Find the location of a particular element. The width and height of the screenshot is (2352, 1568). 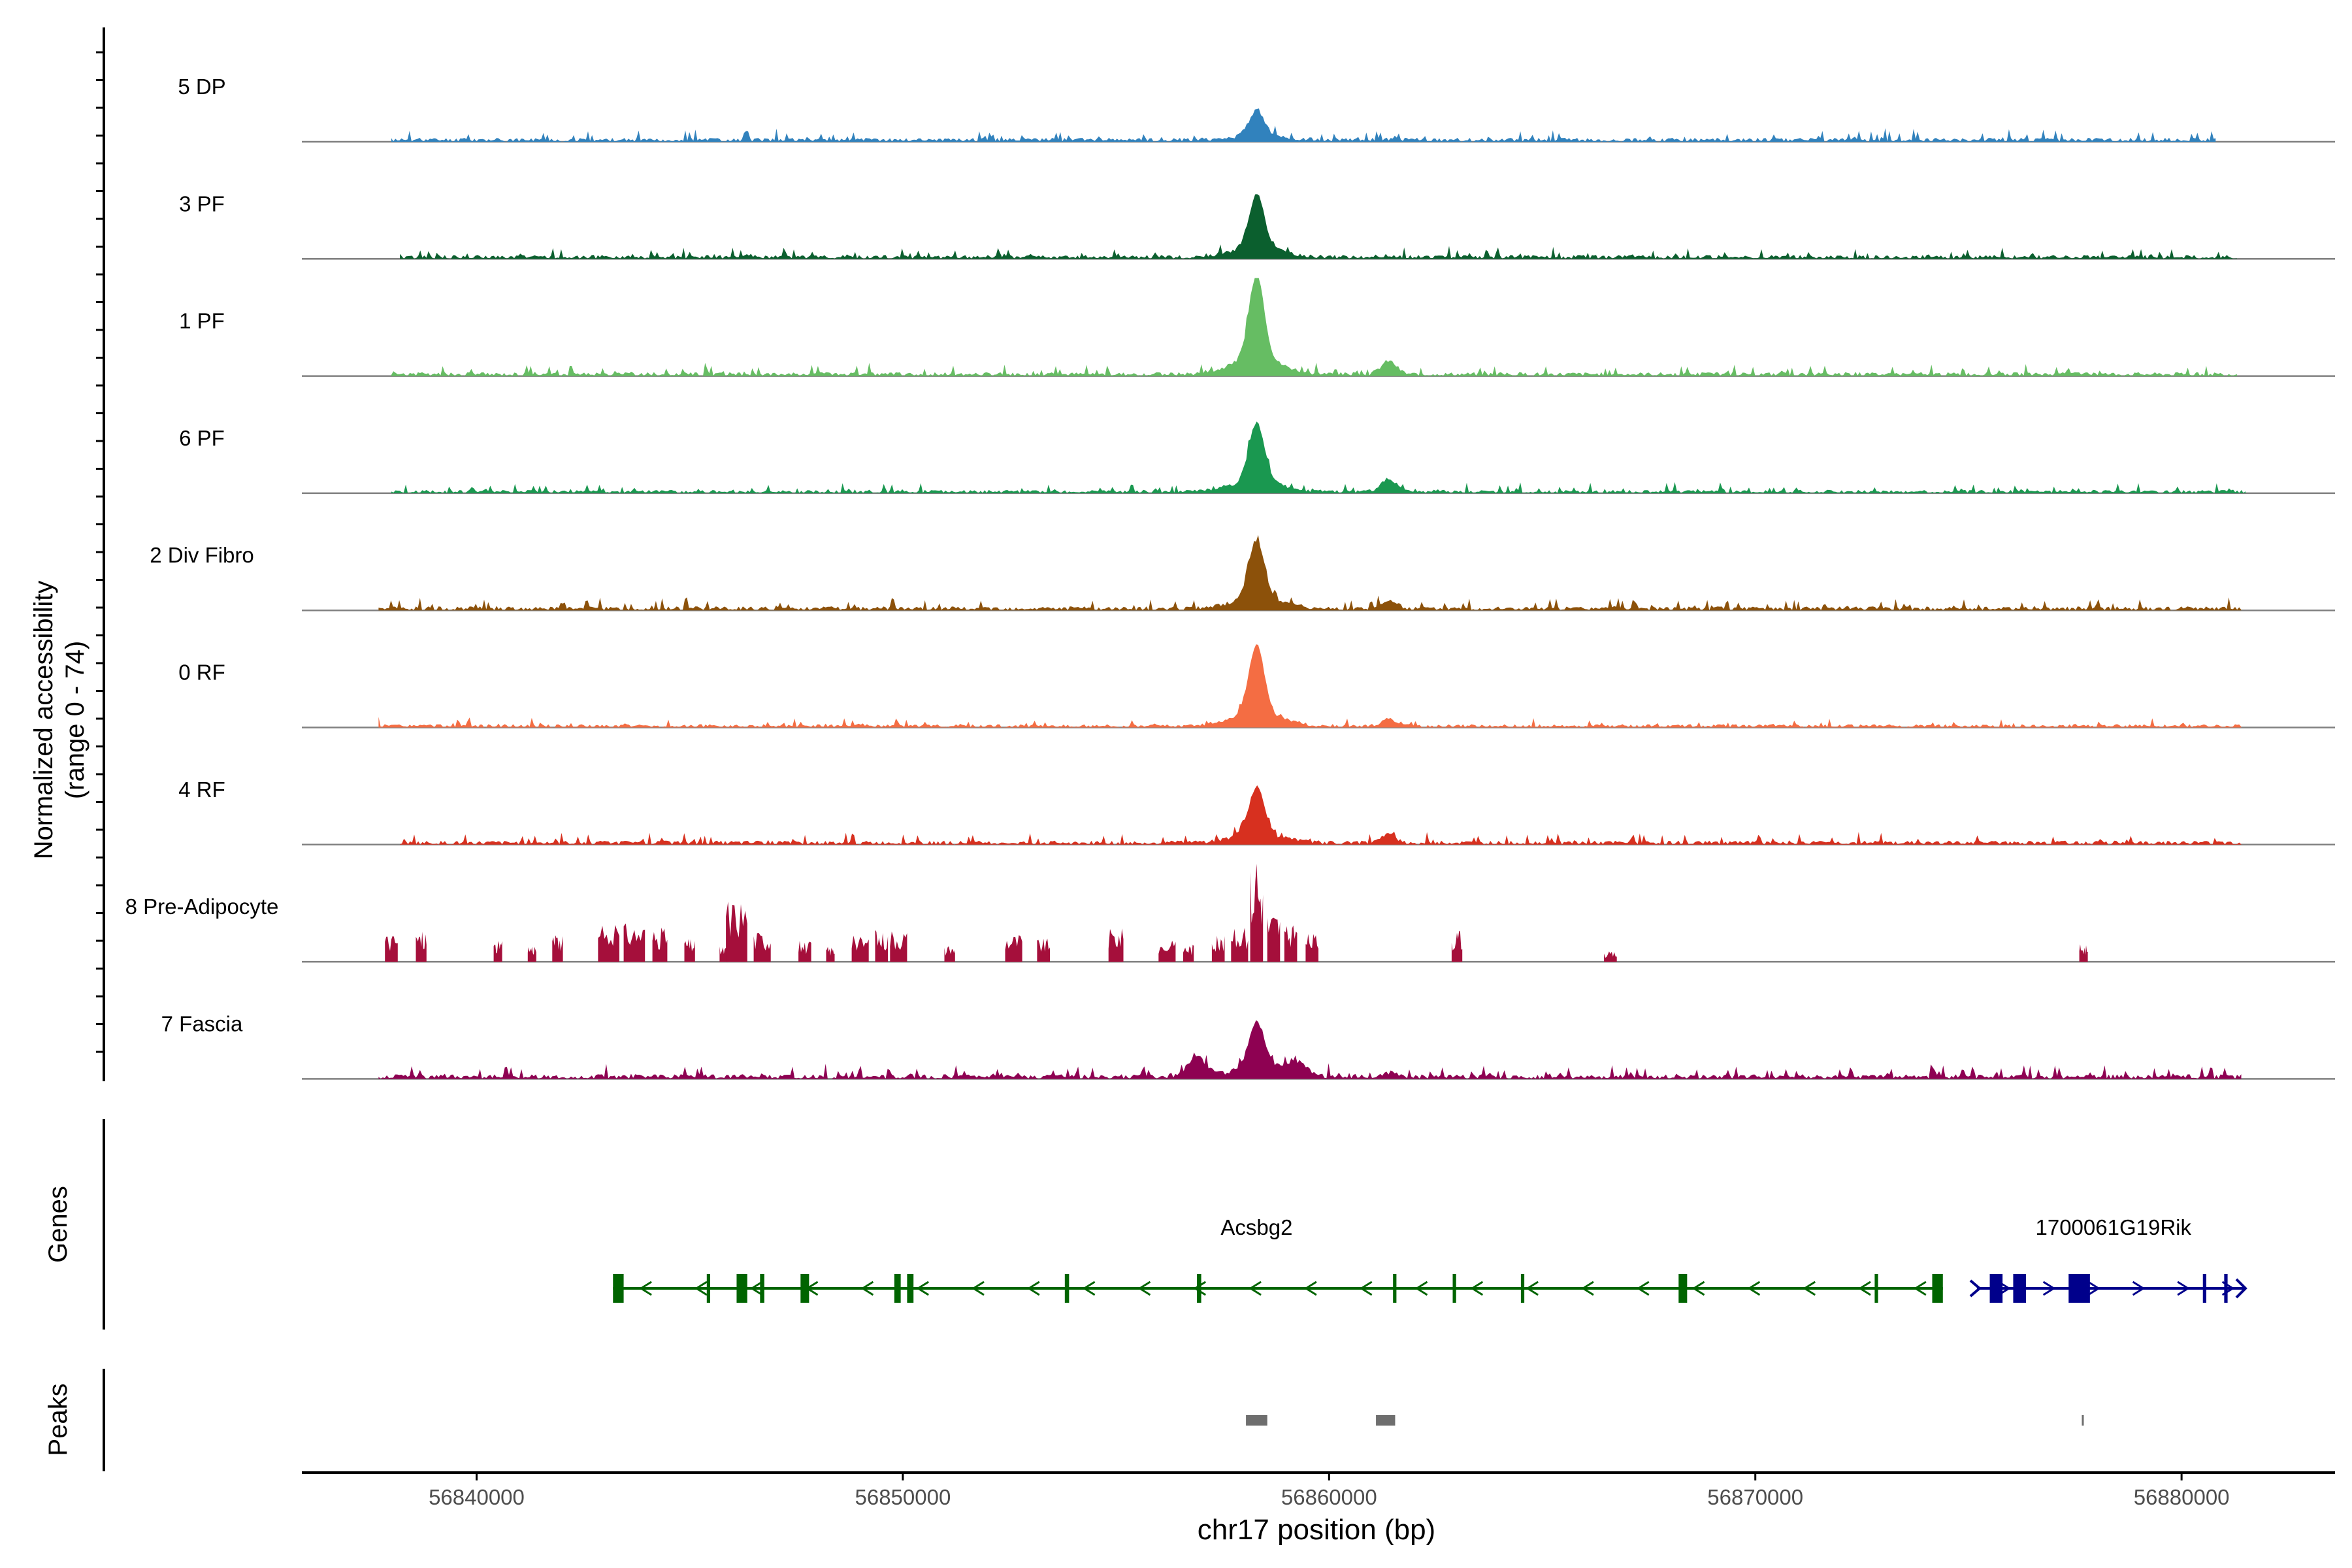

gene-acsbg2: Acsbg2 is located at coordinates (1278, 1259).